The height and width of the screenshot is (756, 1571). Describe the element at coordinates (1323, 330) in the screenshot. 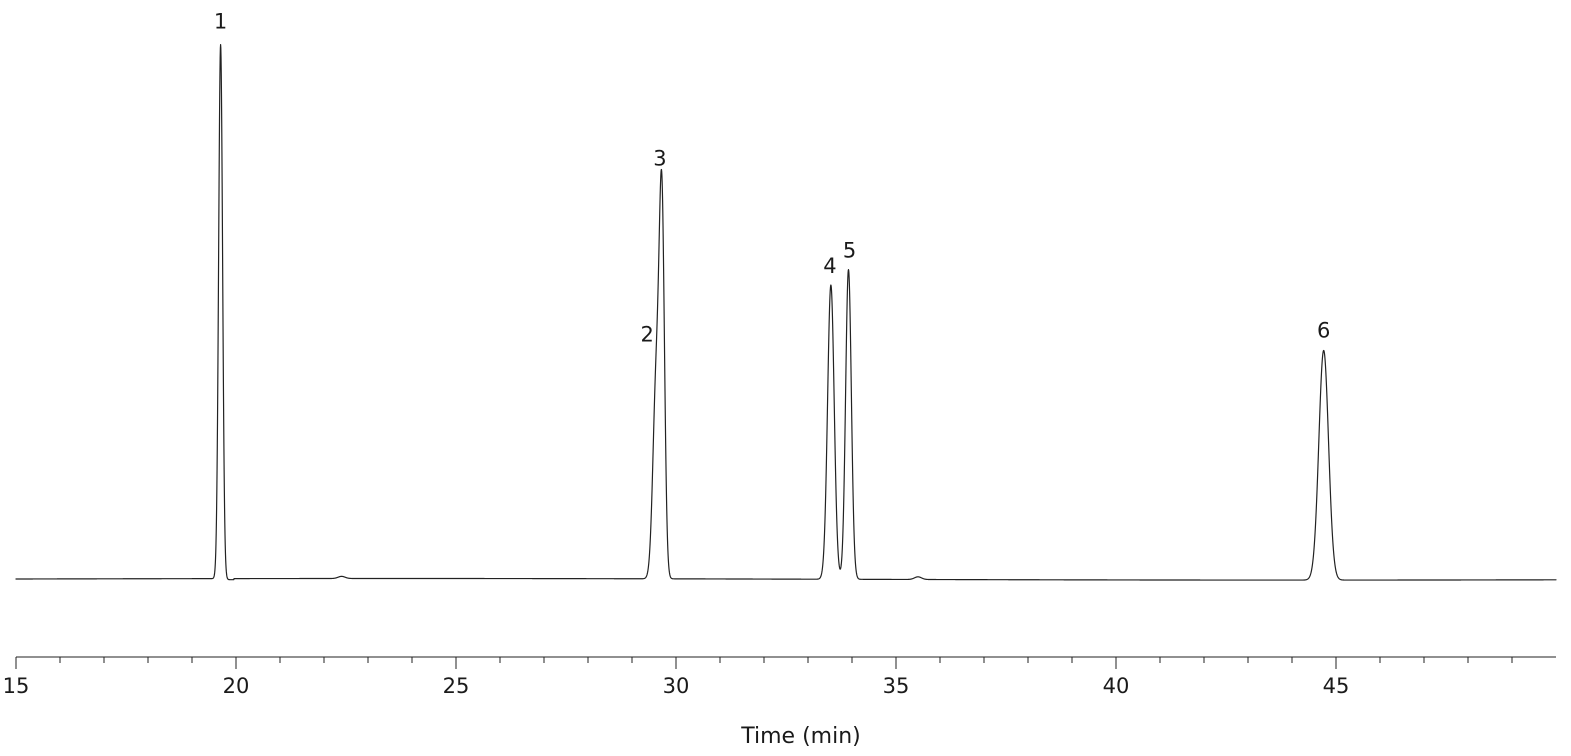

I see `peak-label-6: 6` at that location.